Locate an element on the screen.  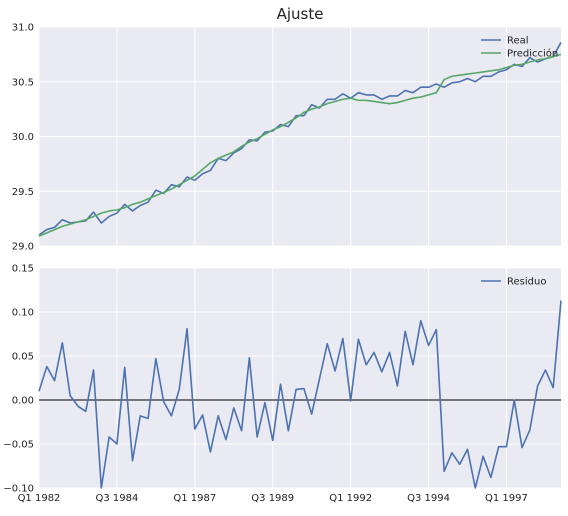
residual-legend: Residuo is located at coordinates (513, 282).